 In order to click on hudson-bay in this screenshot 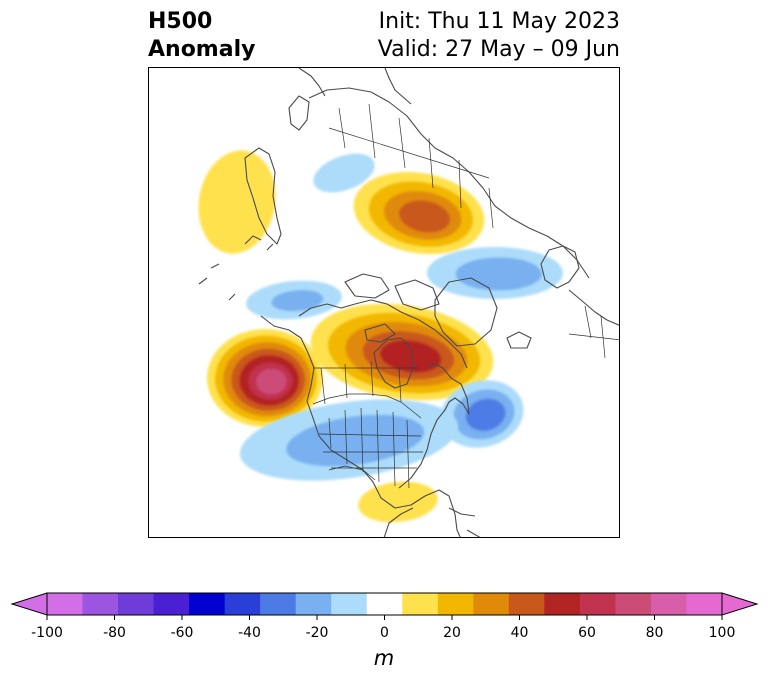, I will do `click(393, 363)`.